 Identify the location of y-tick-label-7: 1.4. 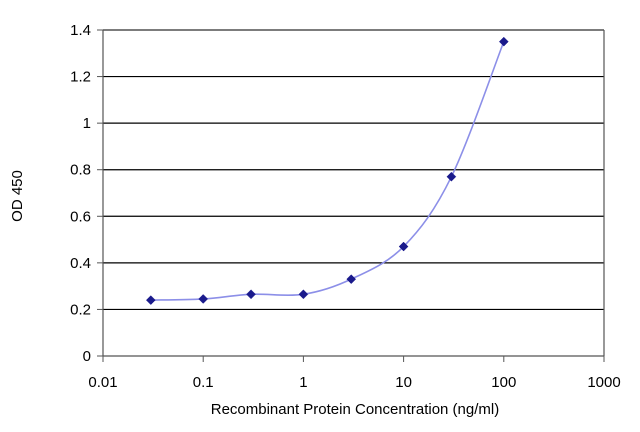
(80, 30).